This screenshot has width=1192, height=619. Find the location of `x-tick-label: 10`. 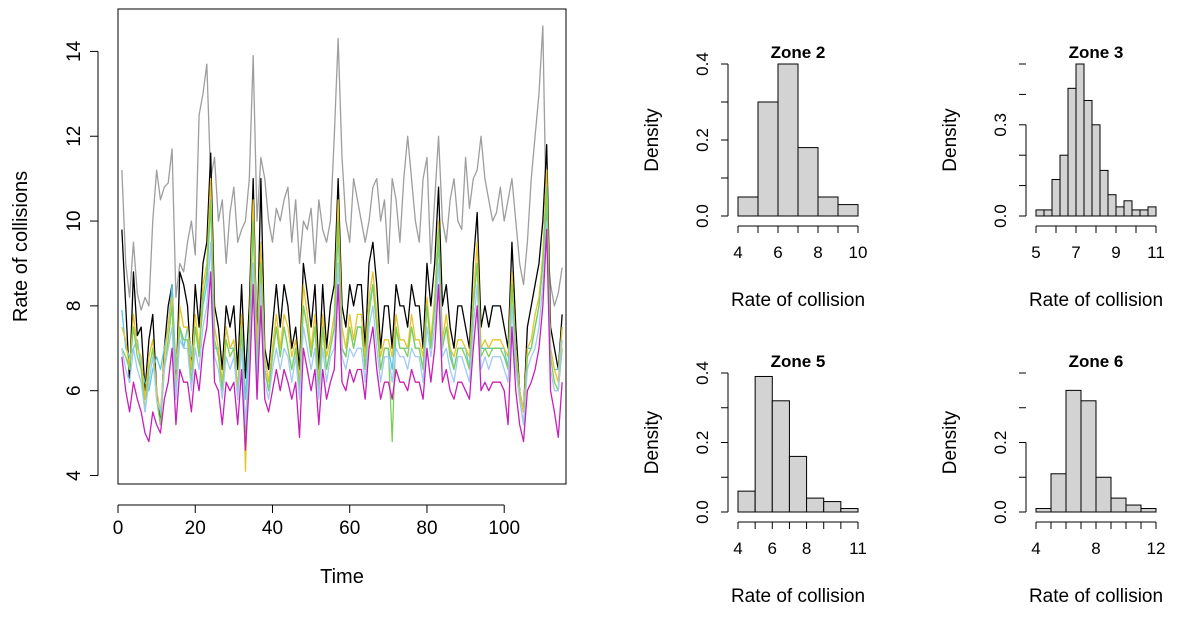

x-tick-label: 10 is located at coordinates (858, 252).